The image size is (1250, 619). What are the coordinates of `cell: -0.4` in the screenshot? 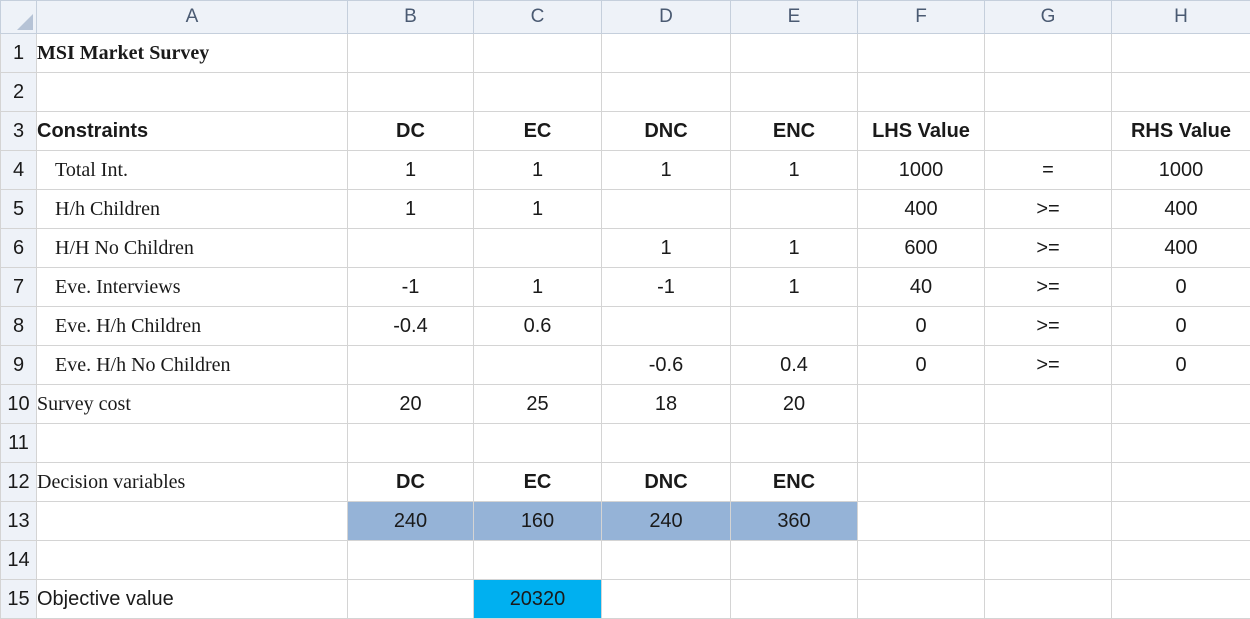 It's located at (411, 326).